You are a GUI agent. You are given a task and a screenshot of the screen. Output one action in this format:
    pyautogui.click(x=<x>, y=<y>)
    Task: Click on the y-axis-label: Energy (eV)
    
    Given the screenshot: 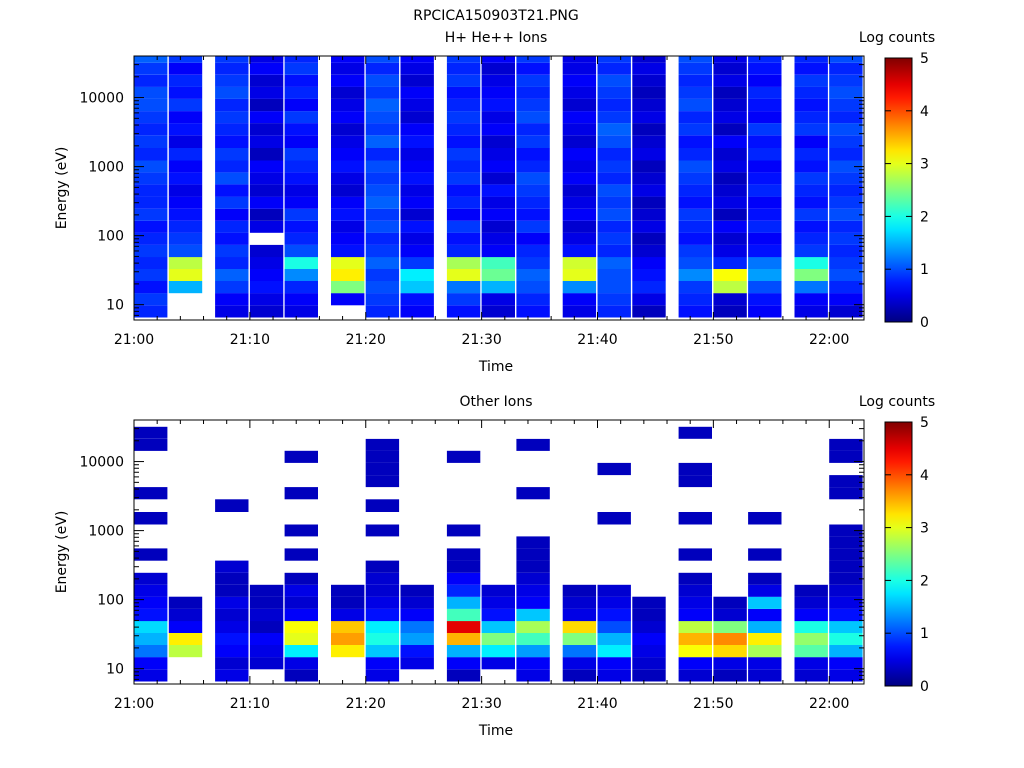 What is the action you would take?
    pyautogui.click(x=62, y=552)
    